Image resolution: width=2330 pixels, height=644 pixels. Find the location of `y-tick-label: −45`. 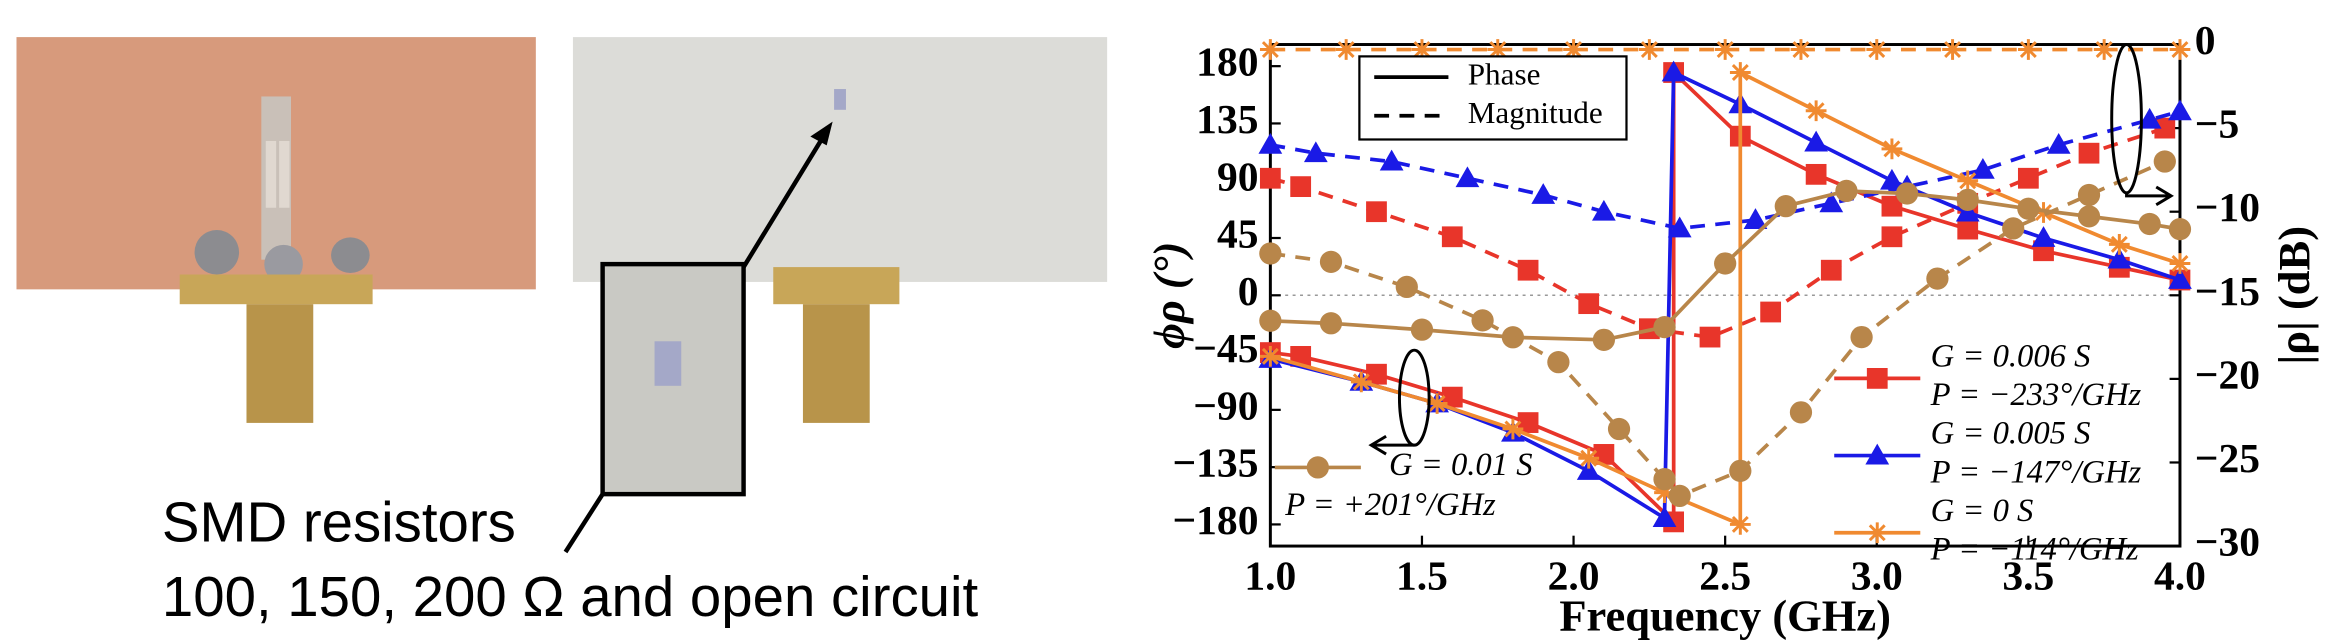

y-tick-label: −45 is located at coordinates (1225, 348).